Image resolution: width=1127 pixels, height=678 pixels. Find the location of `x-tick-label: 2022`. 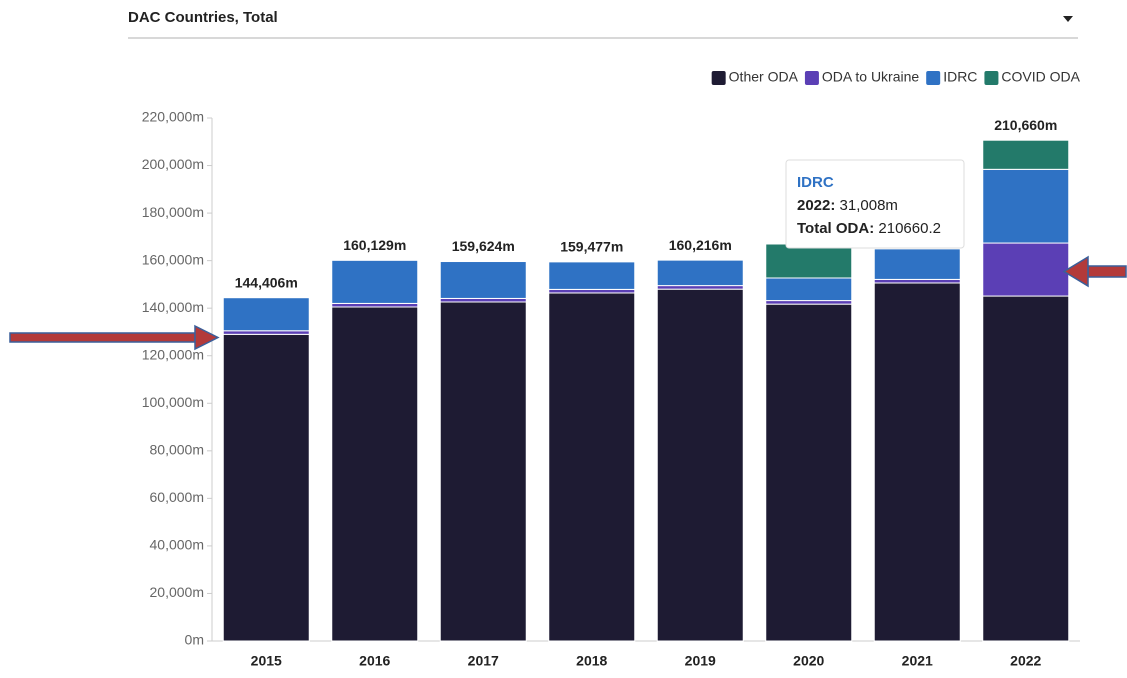

x-tick-label: 2022 is located at coordinates (1025, 661).